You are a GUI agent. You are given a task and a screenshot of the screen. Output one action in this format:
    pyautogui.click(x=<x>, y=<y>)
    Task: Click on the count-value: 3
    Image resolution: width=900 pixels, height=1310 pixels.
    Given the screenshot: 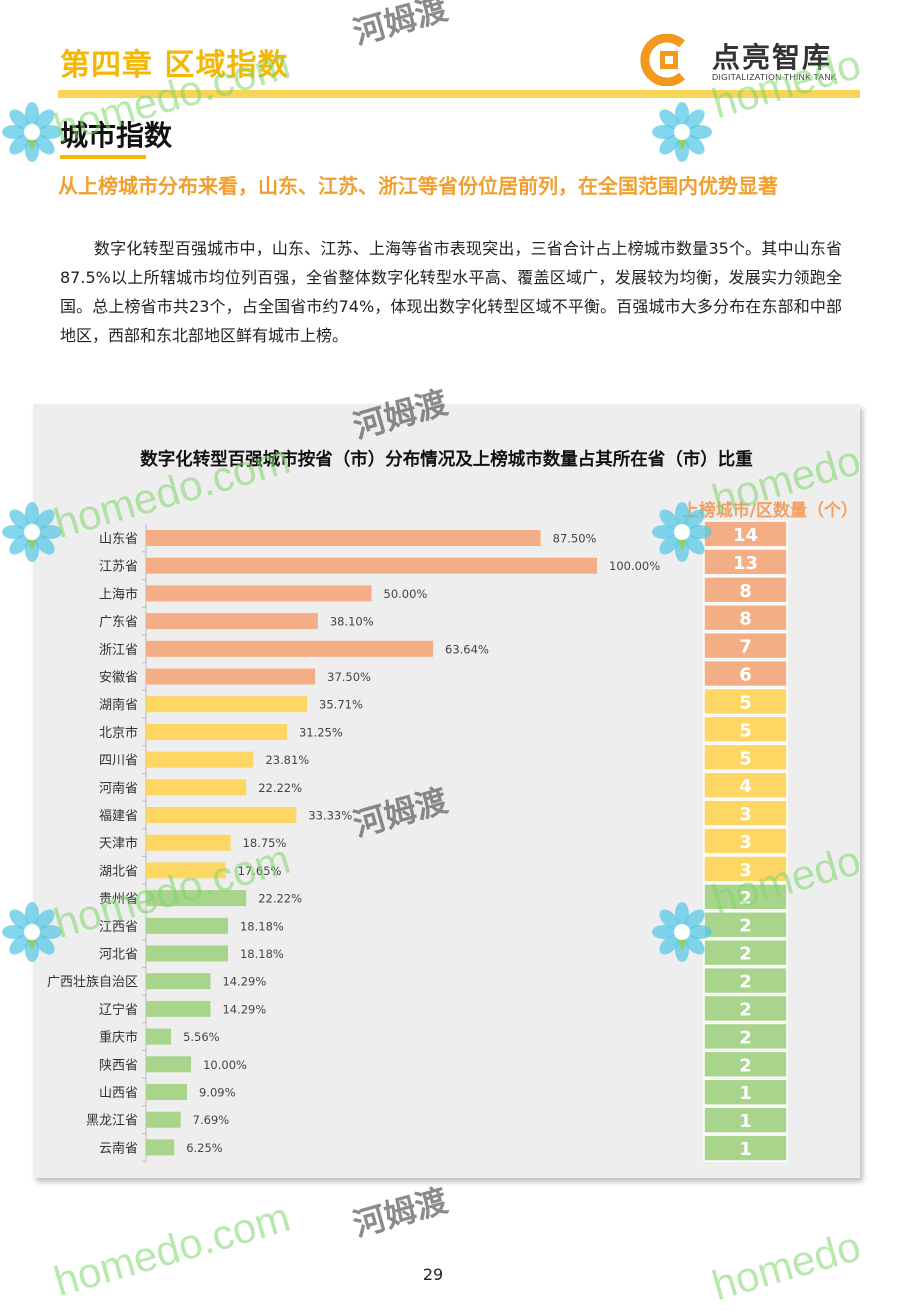 What is the action you would take?
    pyautogui.click(x=745, y=842)
    